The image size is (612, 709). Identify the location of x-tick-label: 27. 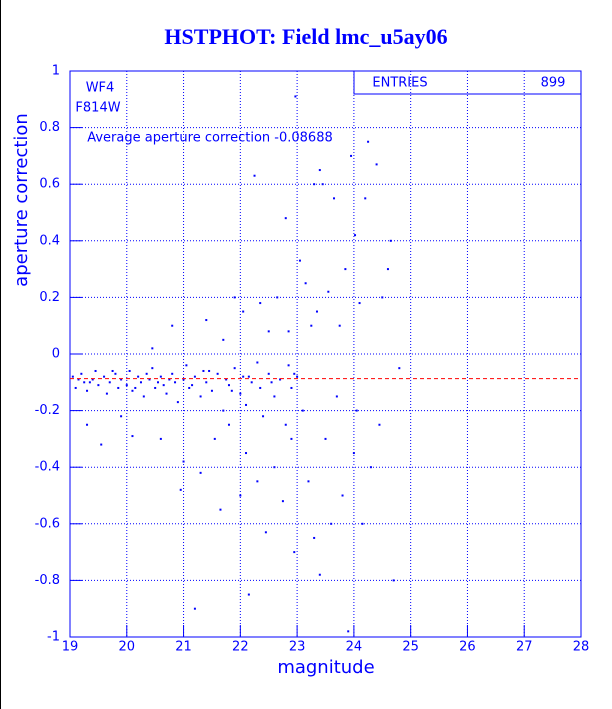
(524, 647).